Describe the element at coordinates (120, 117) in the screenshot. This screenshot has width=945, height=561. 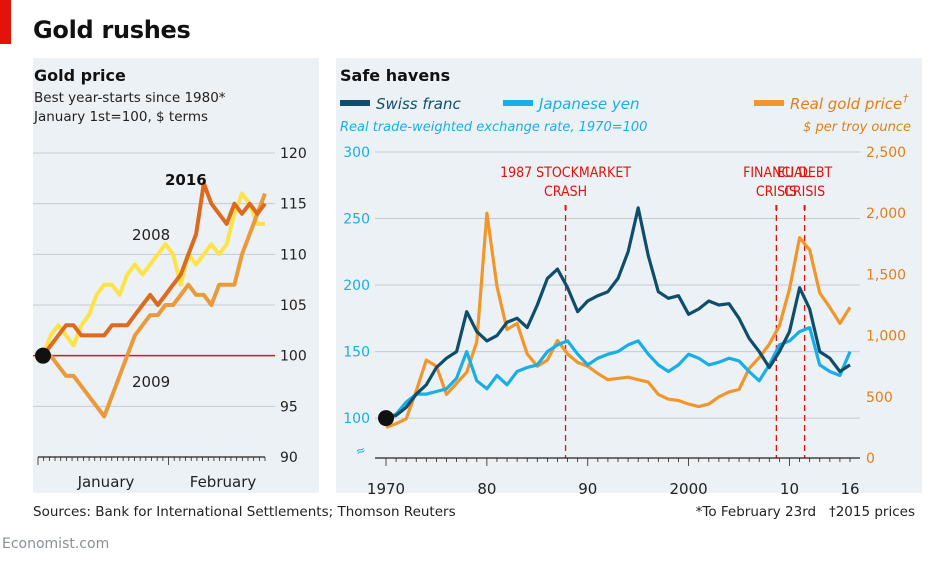
I see `left-chart-subtitle-2: January 1st=100, $ terms` at that location.